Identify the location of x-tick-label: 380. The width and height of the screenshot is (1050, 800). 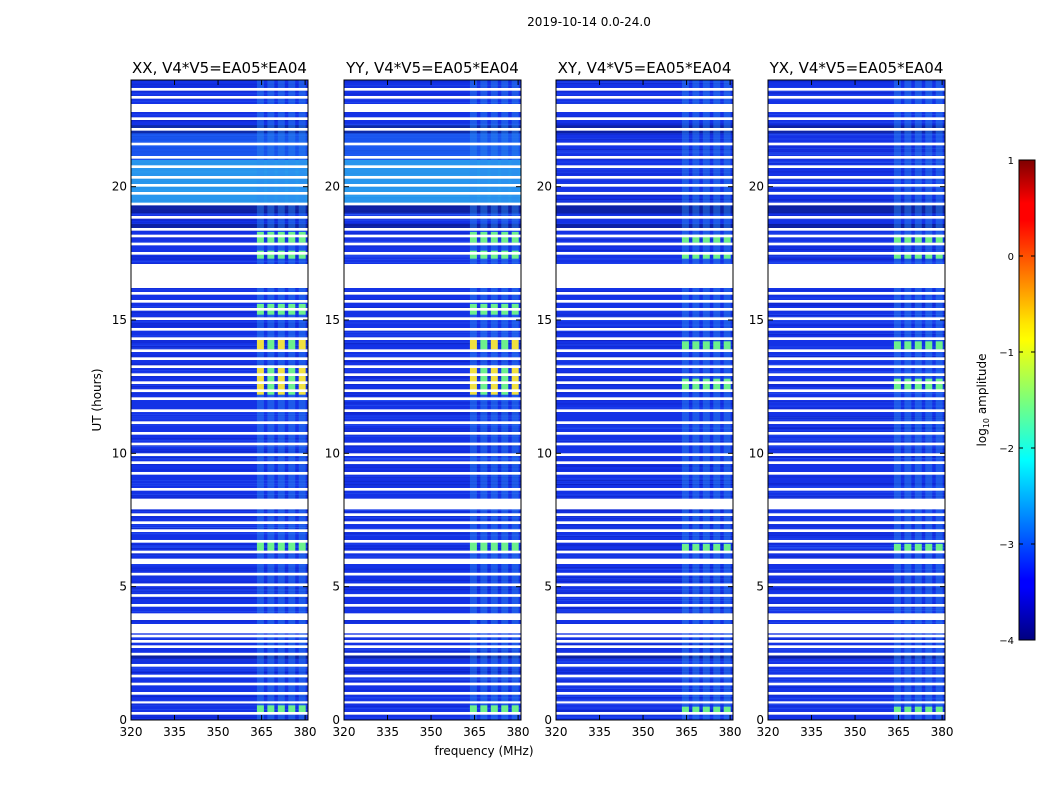
(730, 732).